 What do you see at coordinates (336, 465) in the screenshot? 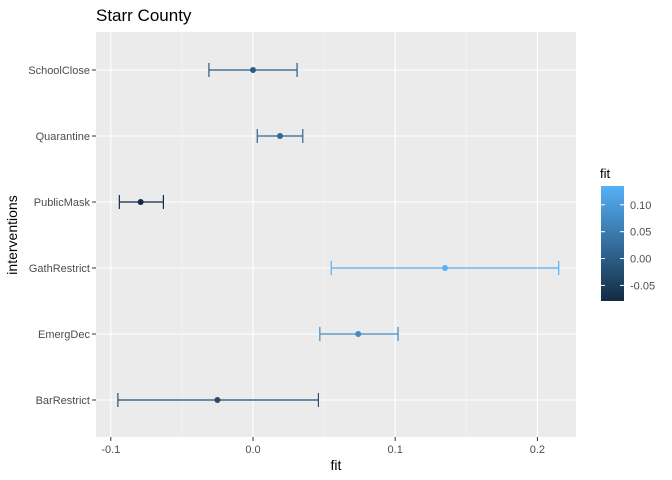
I see `x-axis-title: fit` at bounding box center [336, 465].